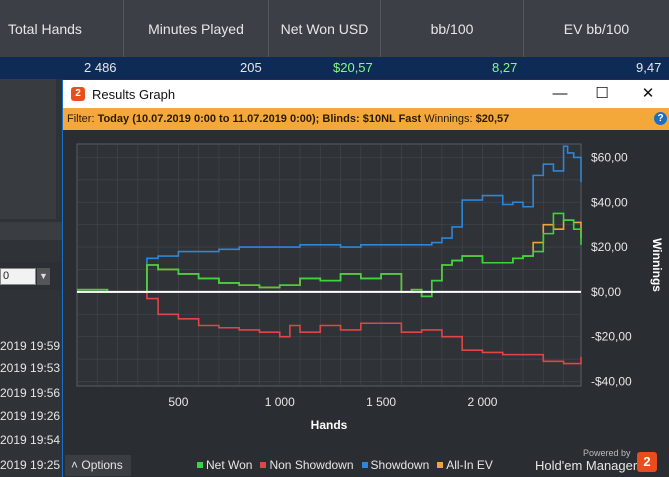  I want to click on legend-item-non-showdown: Non Showdown, so click(307, 465).